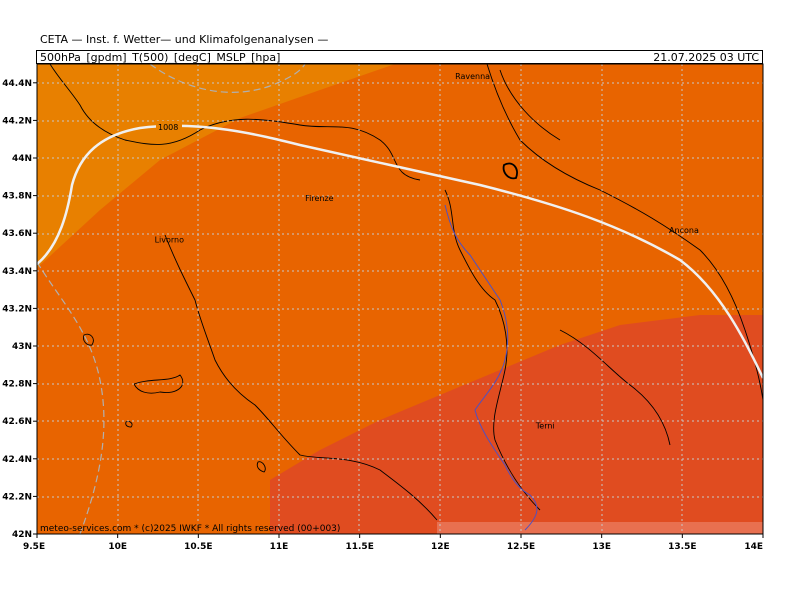 The width and height of the screenshot is (800, 600). I want to click on lon-tick-label: 10.5E, so click(198, 547).